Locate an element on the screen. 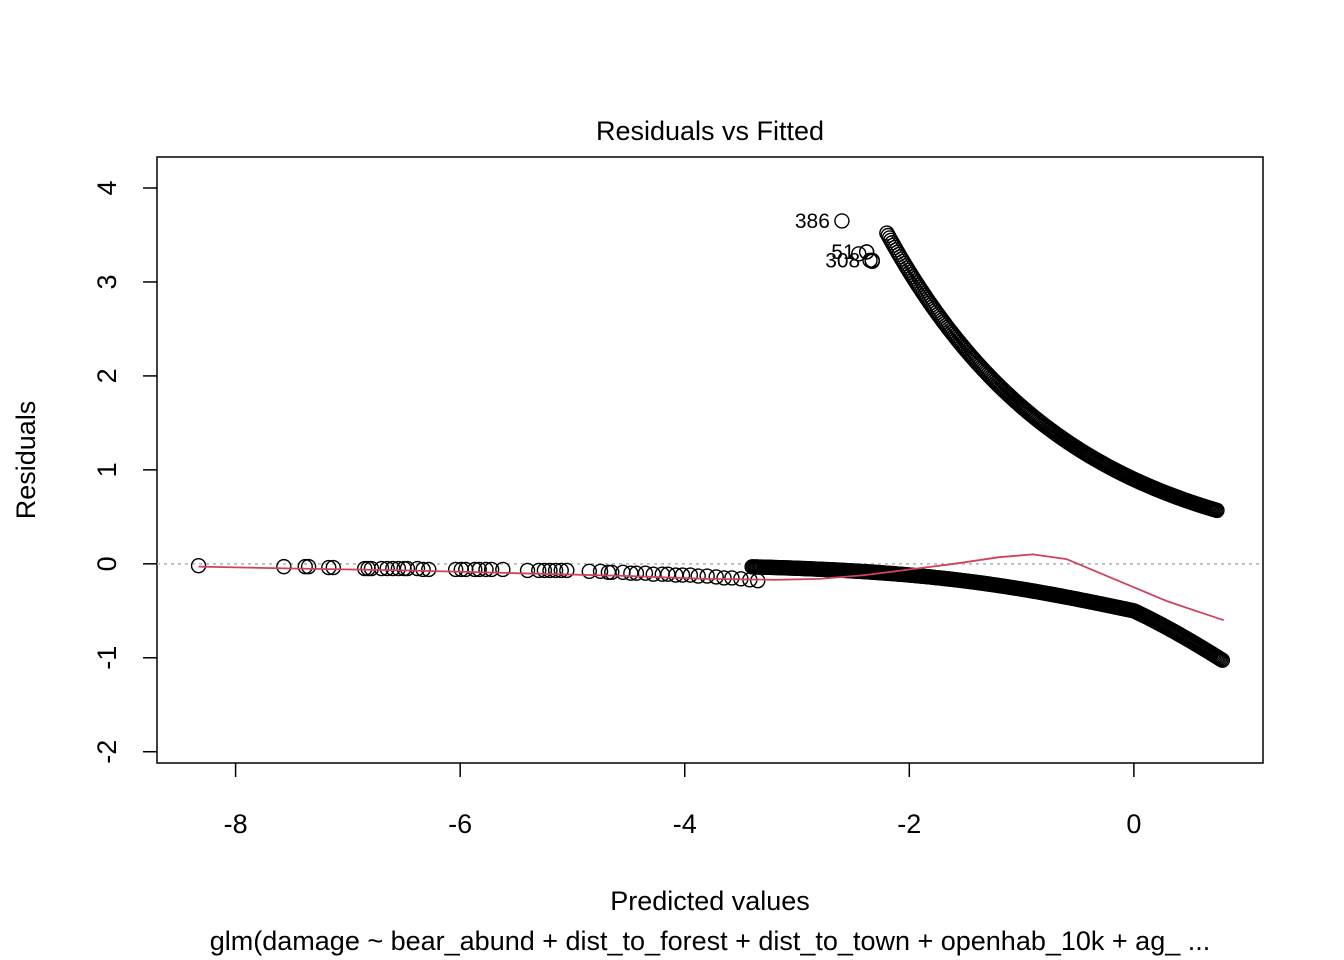  x-tick-label: -8 is located at coordinates (236, 824).